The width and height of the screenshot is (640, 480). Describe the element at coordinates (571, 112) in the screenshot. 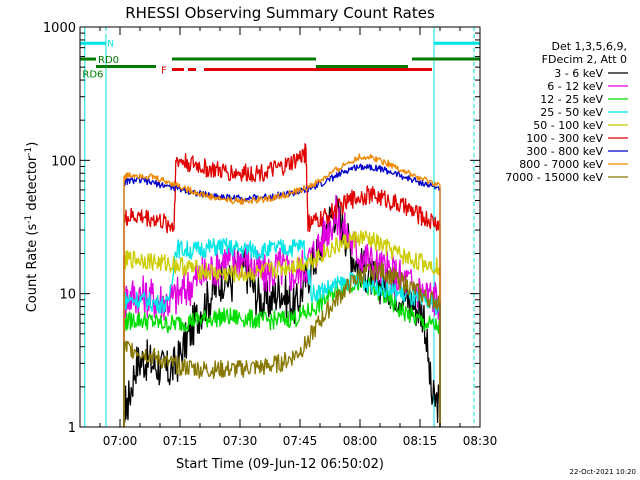

I see `legend-label: 25 - 50 keV` at that location.